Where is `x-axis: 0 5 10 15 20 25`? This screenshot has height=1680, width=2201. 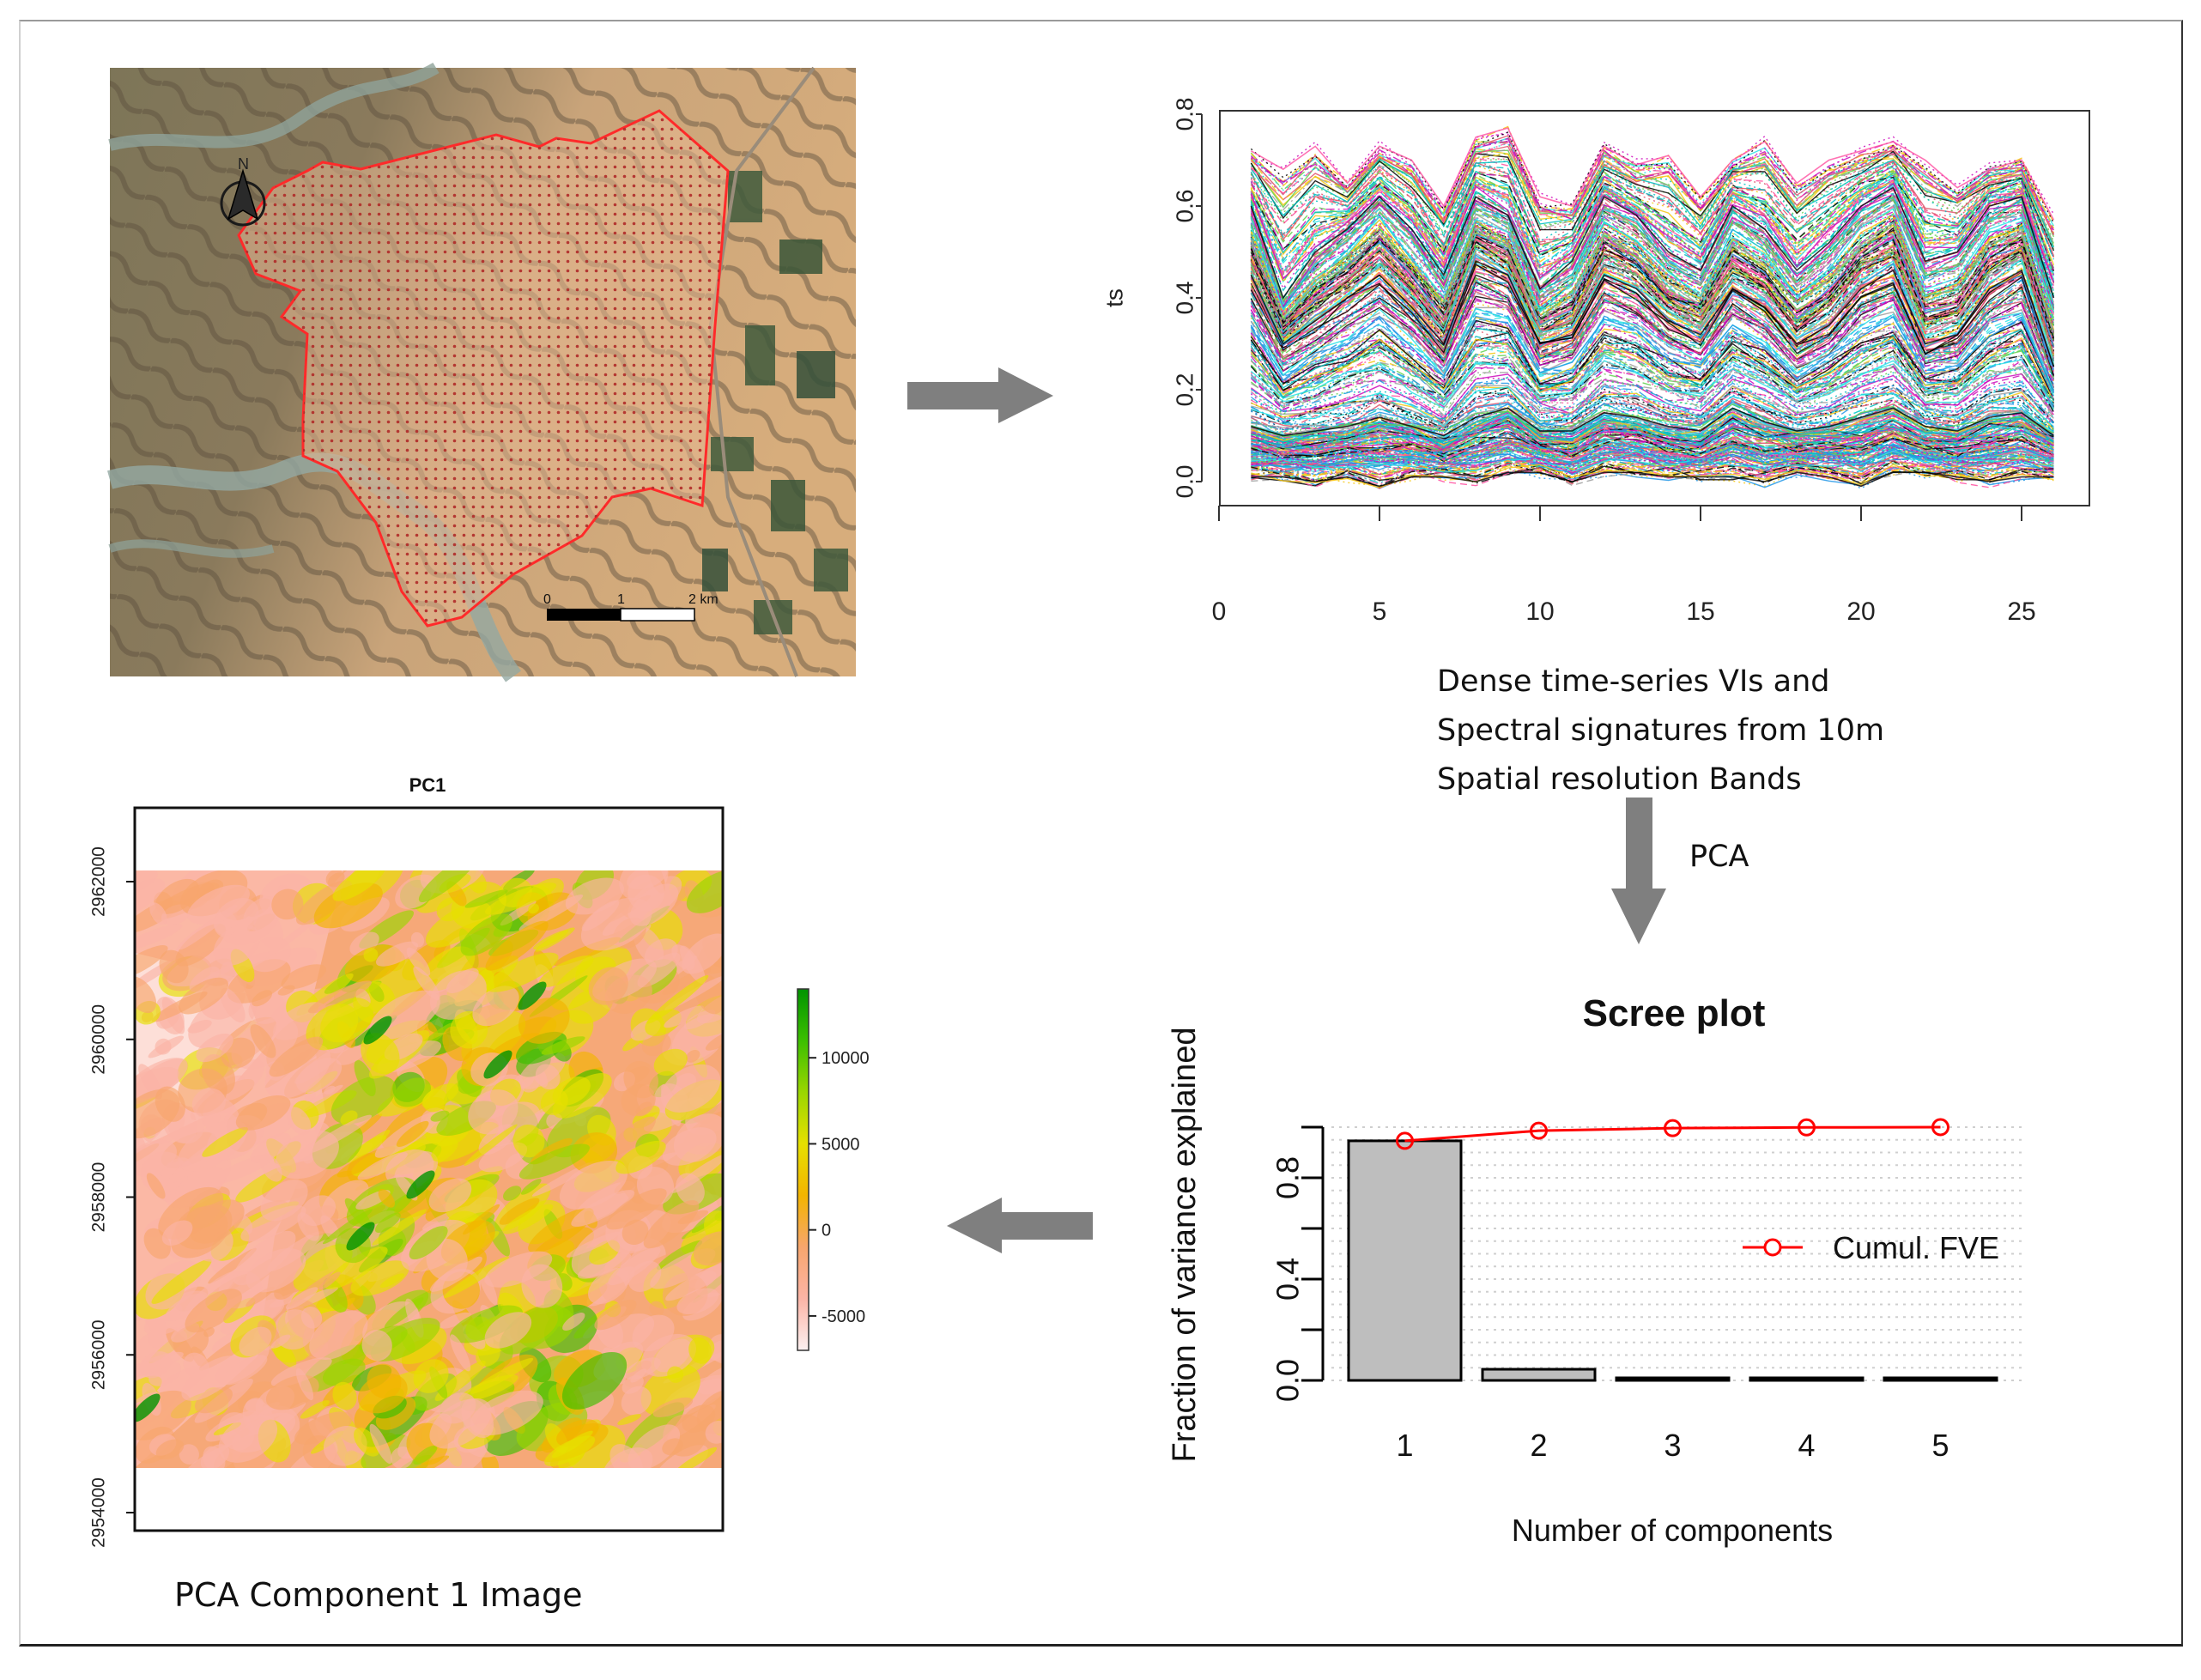 x-axis: 0 5 10 15 20 25 is located at coordinates (1624, 565).